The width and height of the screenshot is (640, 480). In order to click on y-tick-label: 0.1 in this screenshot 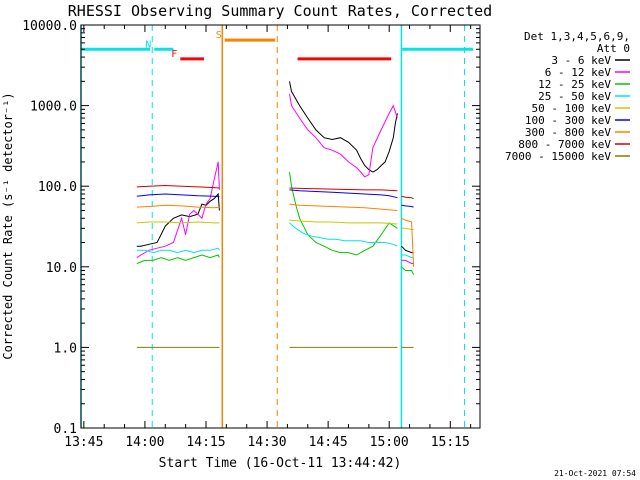, I will do `click(65, 429)`.